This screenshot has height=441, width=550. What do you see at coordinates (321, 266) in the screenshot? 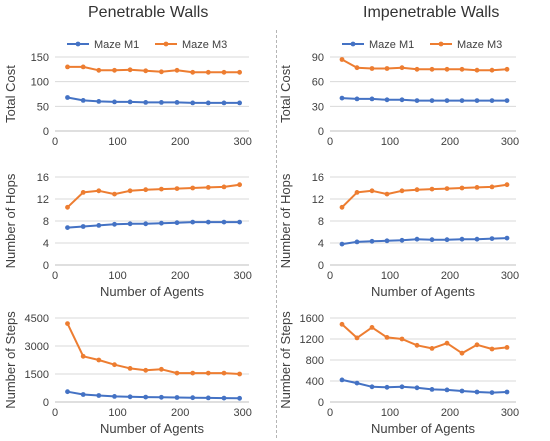
I see `imp-hops-ytick-label: 0` at bounding box center [321, 266].